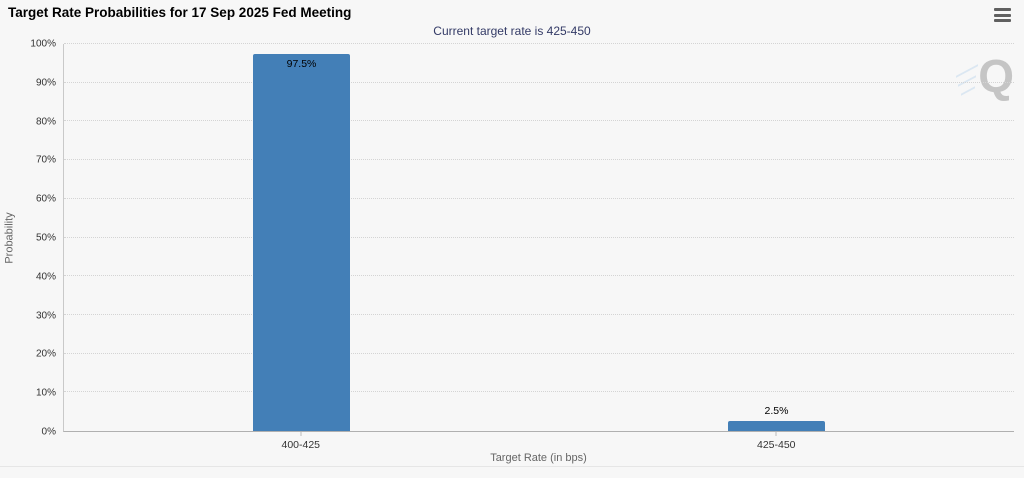 The width and height of the screenshot is (1024, 478). Describe the element at coordinates (45, 354) in the screenshot. I see `y-tick-label-20: 20%` at that location.